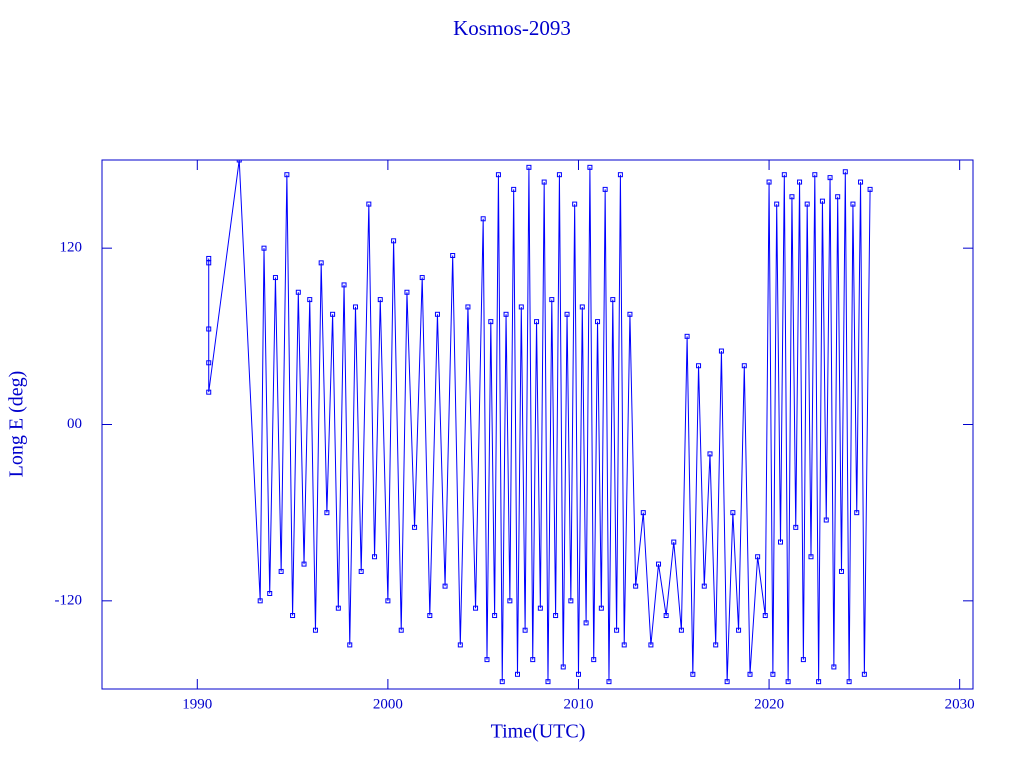  What do you see at coordinates (769, 704) in the screenshot?
I see `x-tick-label: 2020` at bounding box center [769, 704].